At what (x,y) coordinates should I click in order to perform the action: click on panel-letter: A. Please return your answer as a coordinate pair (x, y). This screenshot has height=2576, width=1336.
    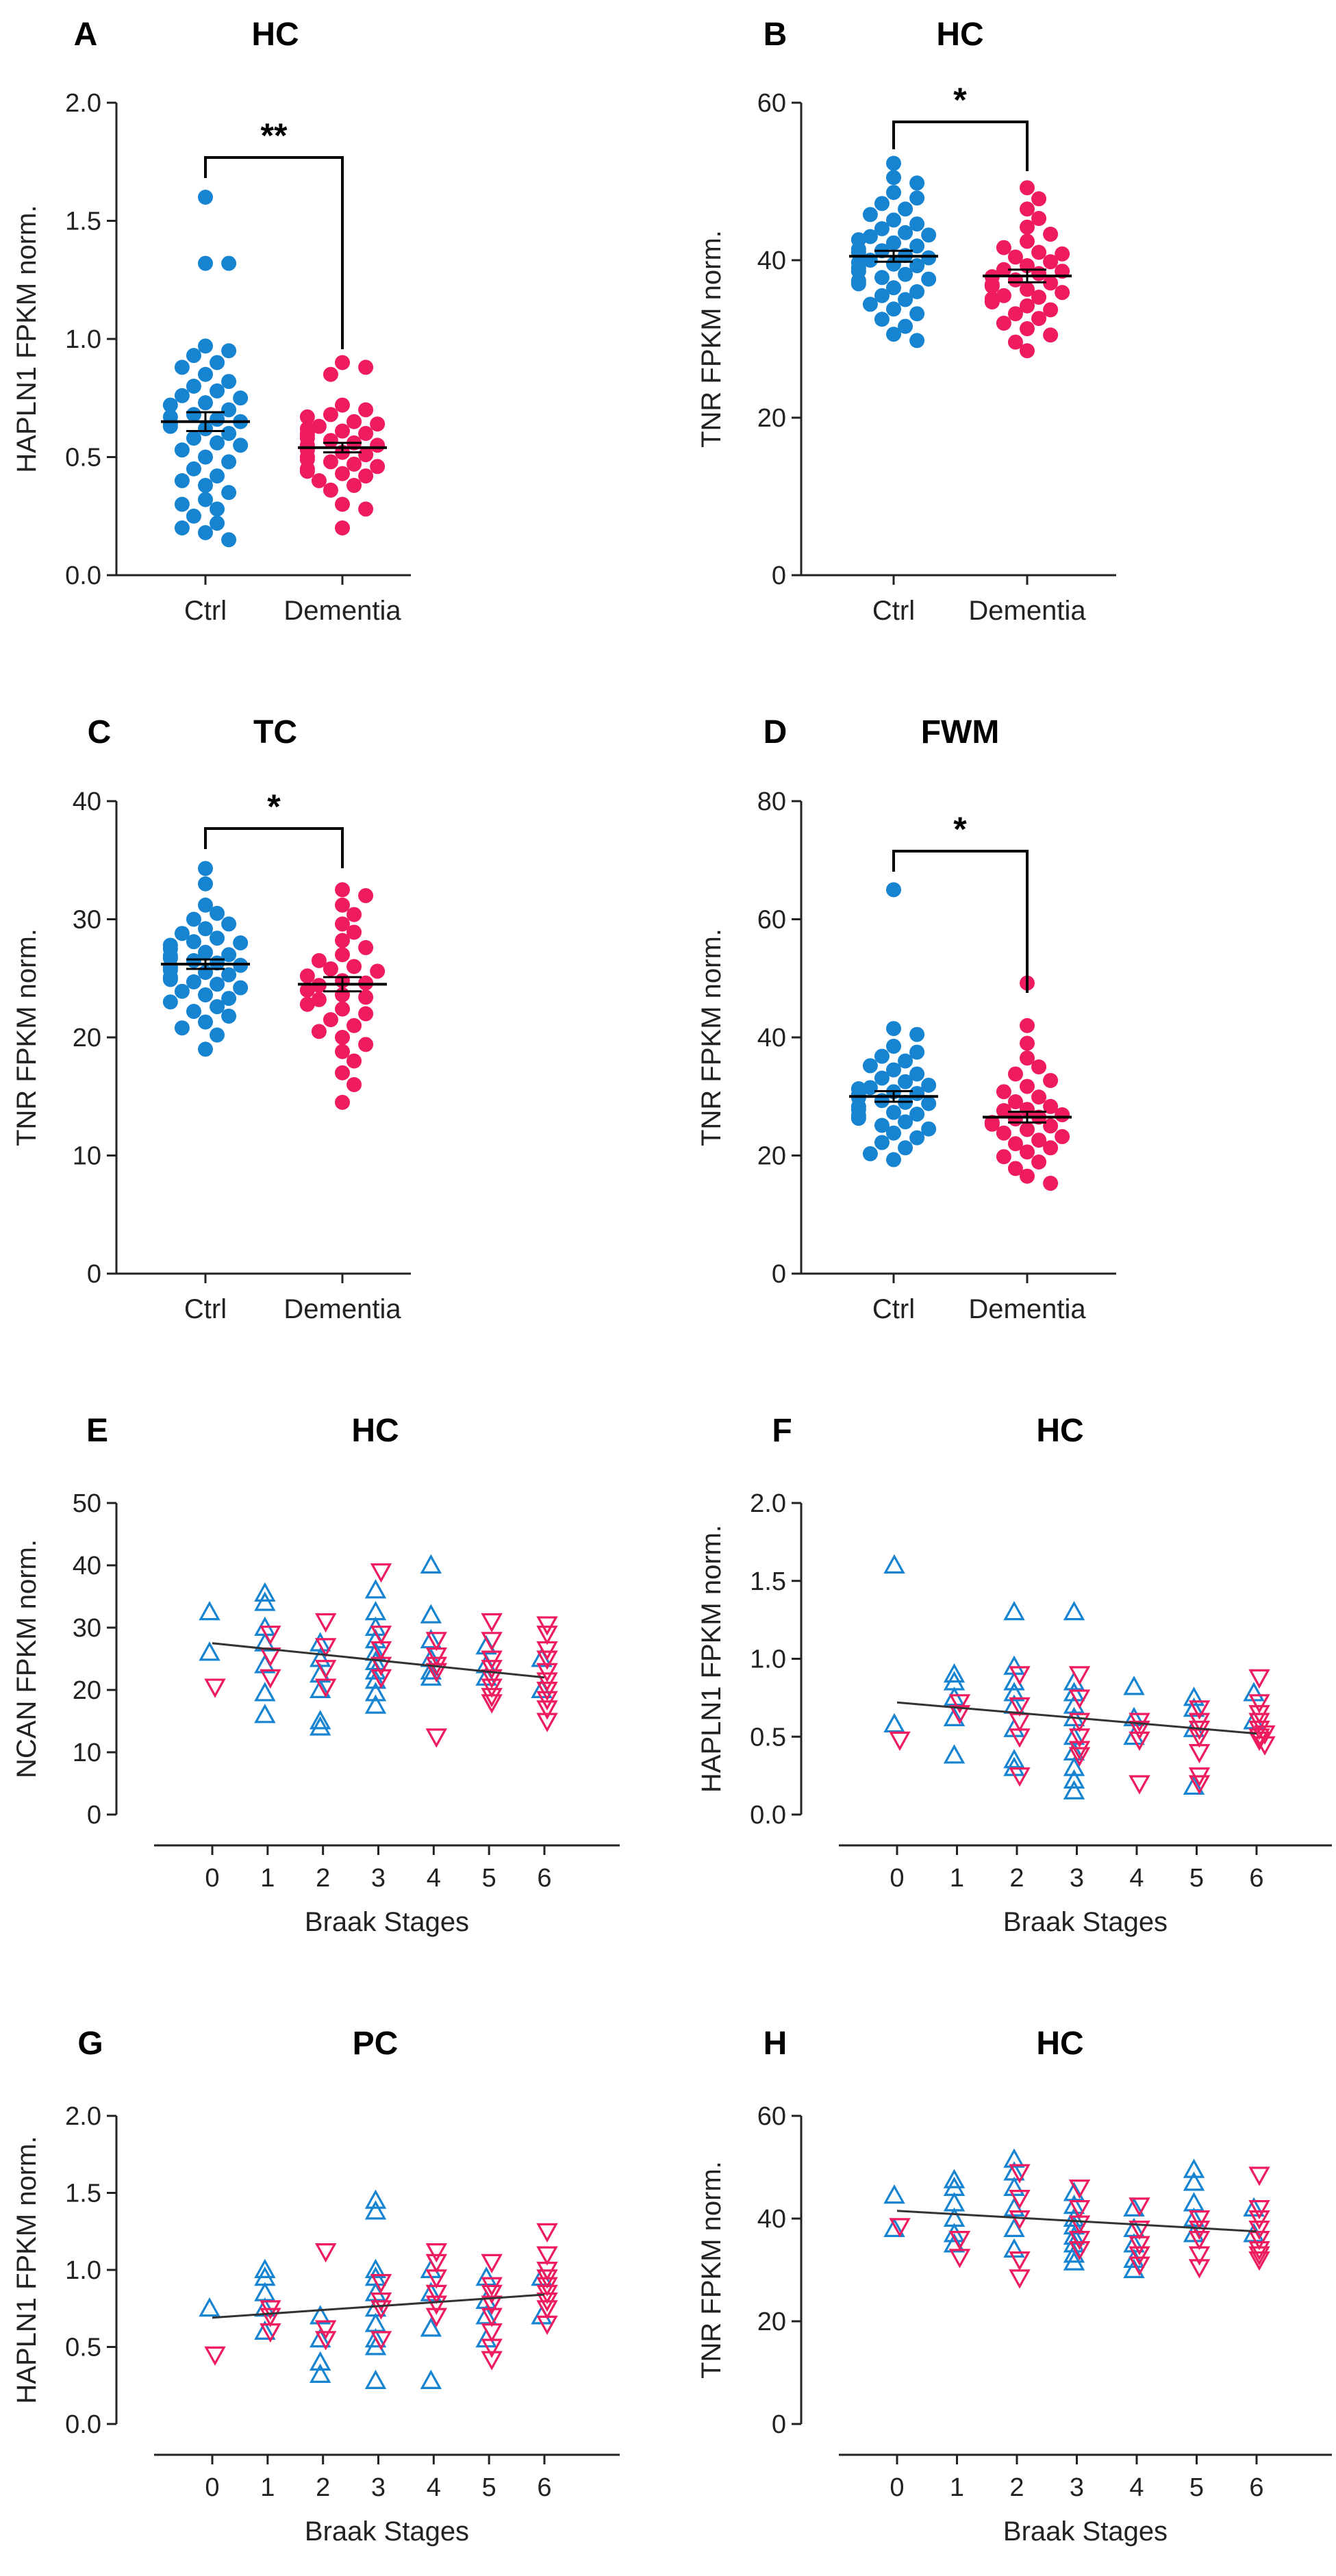
    Looking at the image, I should click on (86, 34).